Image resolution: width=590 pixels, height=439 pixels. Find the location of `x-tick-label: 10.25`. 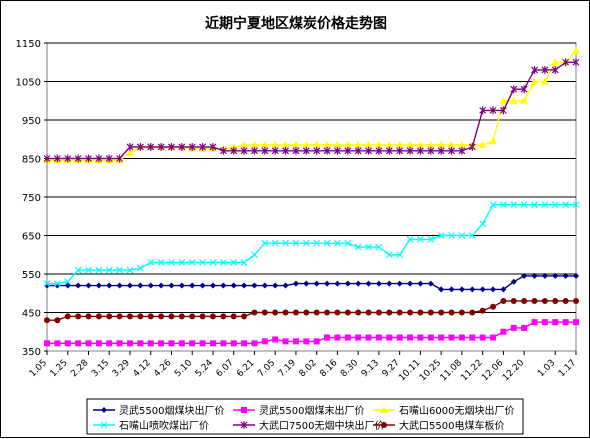

x-tick-label: 10.25 is located at coordinates (430, 370).